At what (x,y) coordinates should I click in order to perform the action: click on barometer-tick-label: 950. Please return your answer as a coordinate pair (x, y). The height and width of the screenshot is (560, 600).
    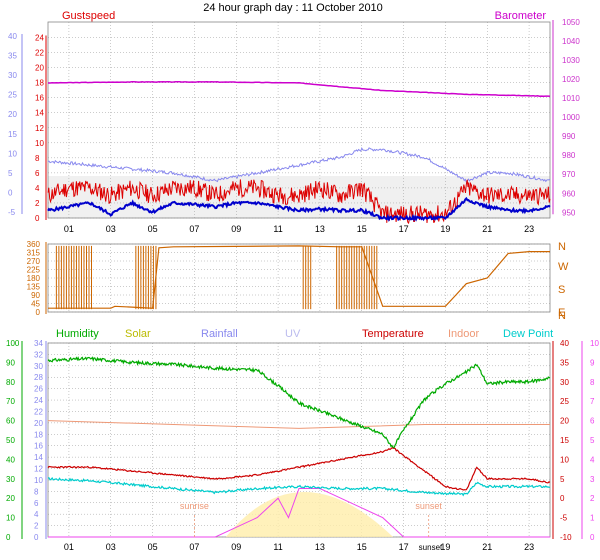
    Looking at the image, I should click on (569, 212).